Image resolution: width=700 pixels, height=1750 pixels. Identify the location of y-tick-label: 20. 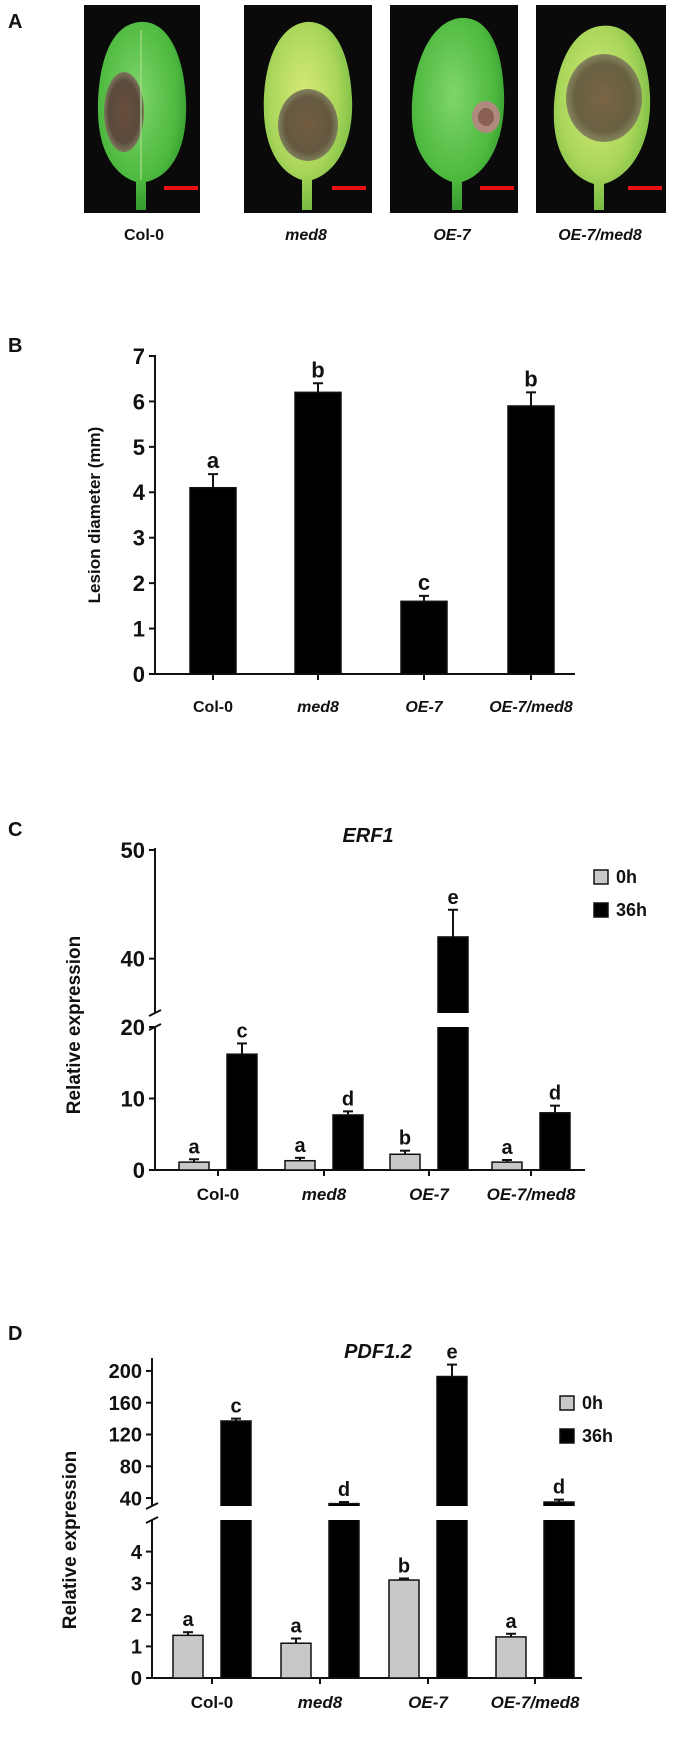
(133, 1027).